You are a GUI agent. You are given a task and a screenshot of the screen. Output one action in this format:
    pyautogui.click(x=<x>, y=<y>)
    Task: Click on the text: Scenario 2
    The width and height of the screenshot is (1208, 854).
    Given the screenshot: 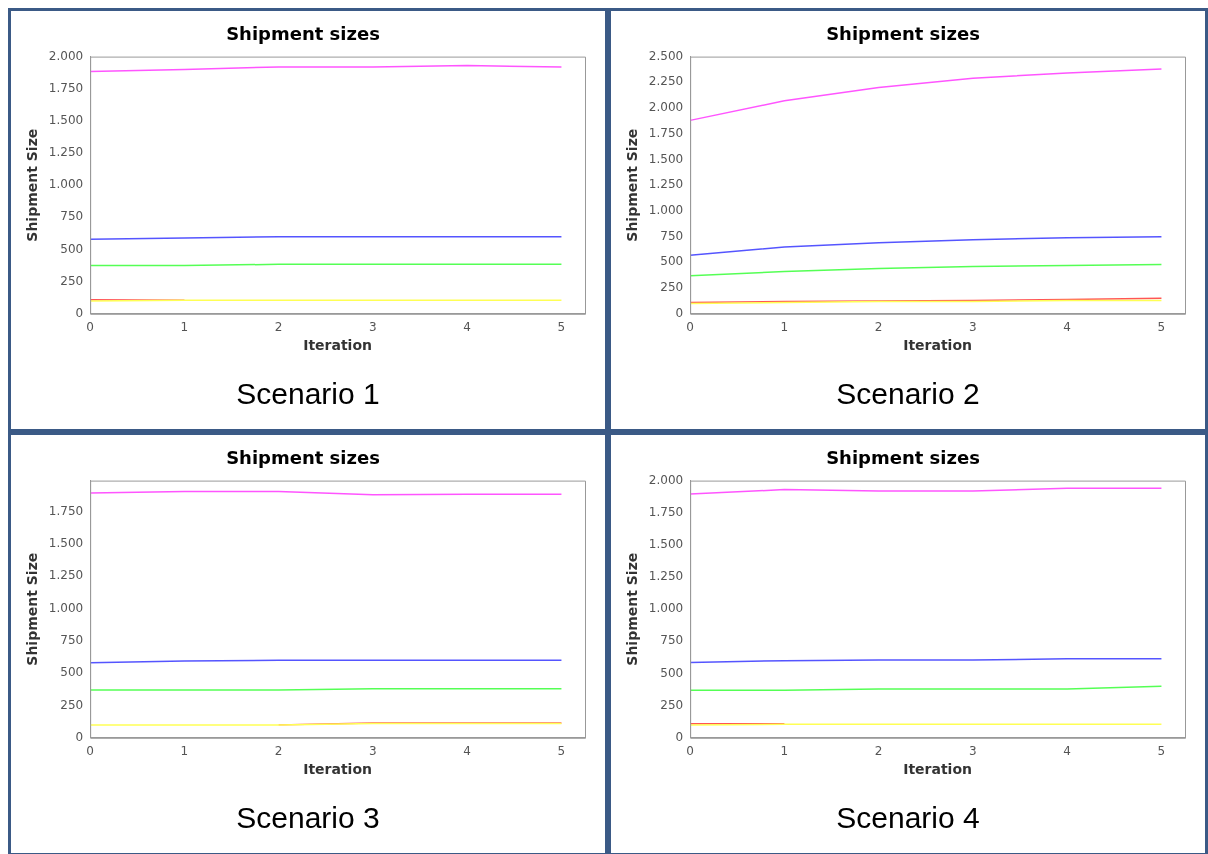 What is the action you would take?
    pyautogui.click(x=908, y=394)
    